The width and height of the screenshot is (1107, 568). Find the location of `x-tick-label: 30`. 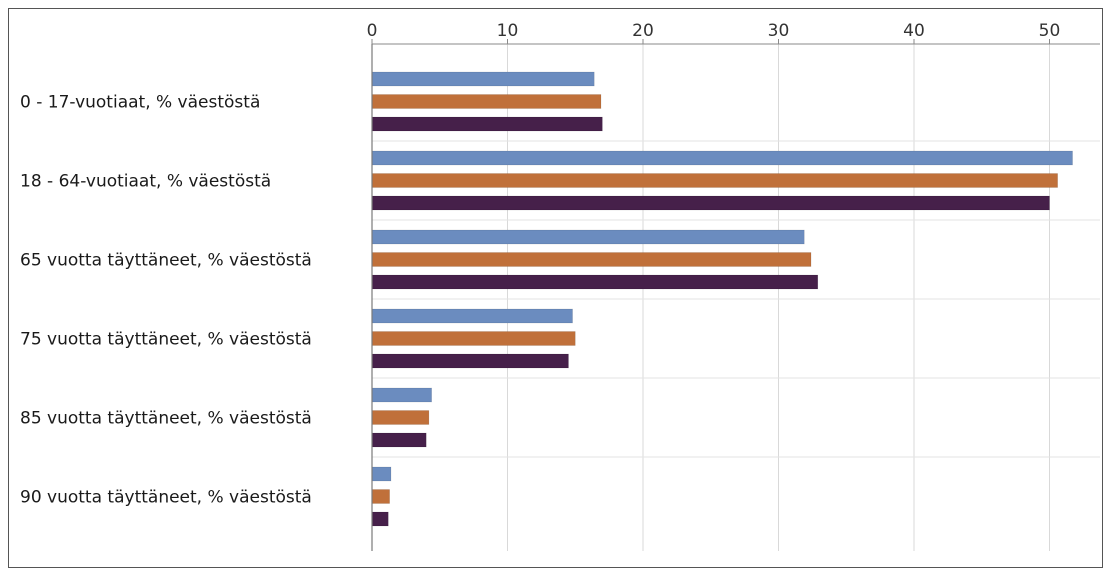

x-tick-label: 30 is located at coordinates (779, 31).